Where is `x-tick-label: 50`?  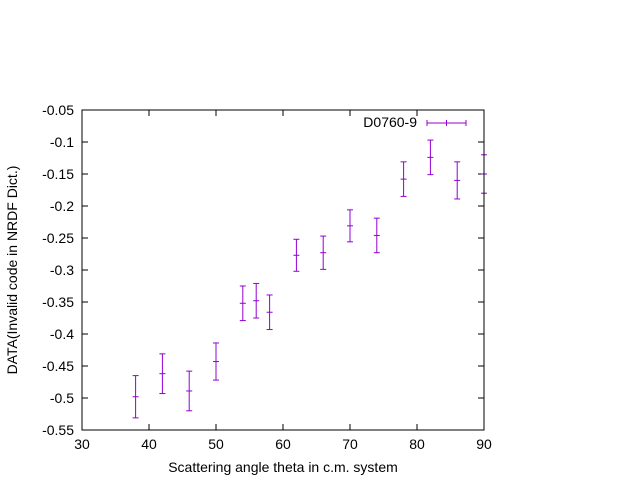 x-tick-label: 50 is located at coordinates (216, 444).